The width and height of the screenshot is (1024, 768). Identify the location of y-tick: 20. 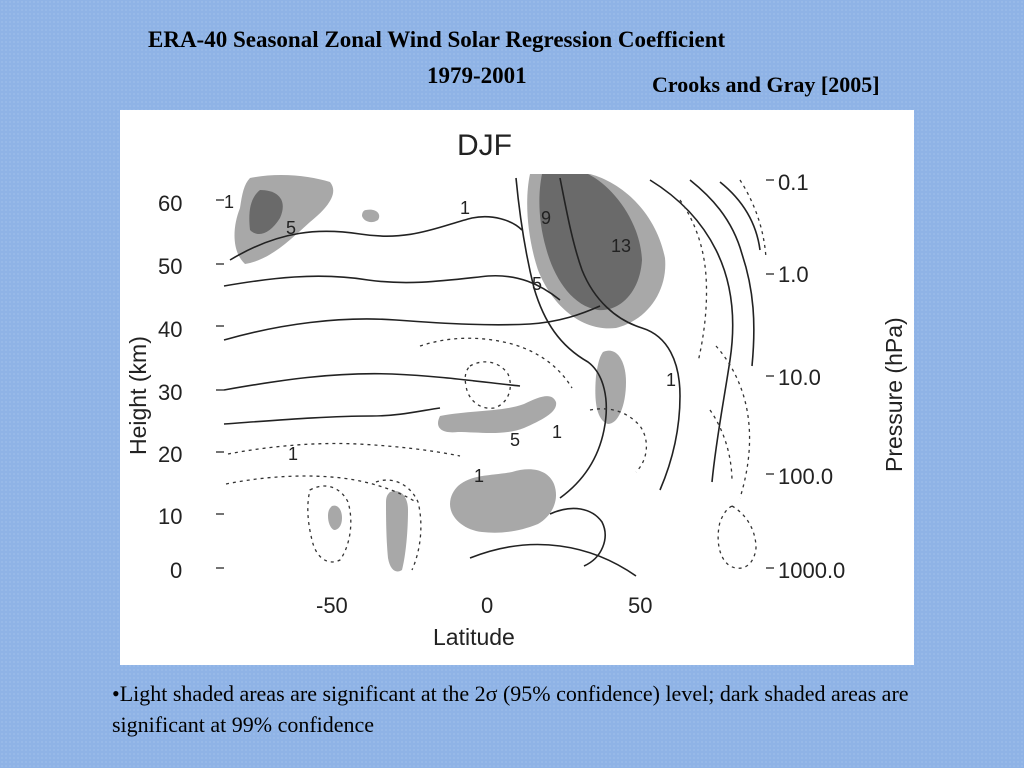
(170, 454).